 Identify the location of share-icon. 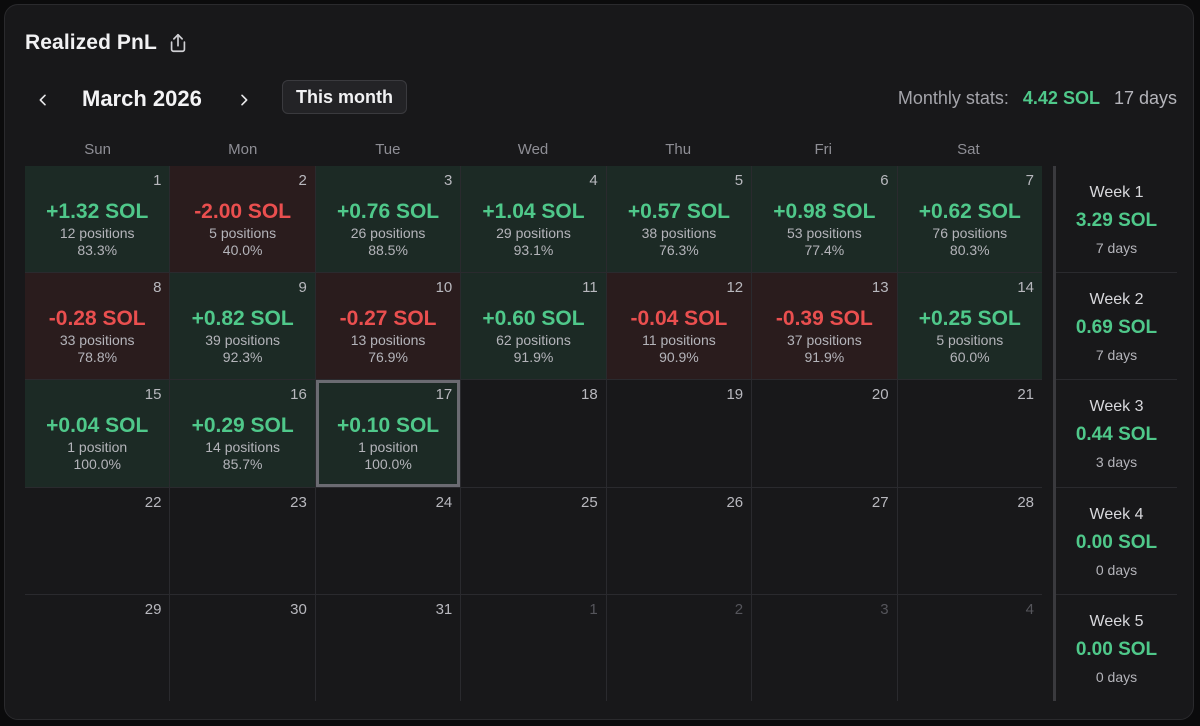
(178, 43).